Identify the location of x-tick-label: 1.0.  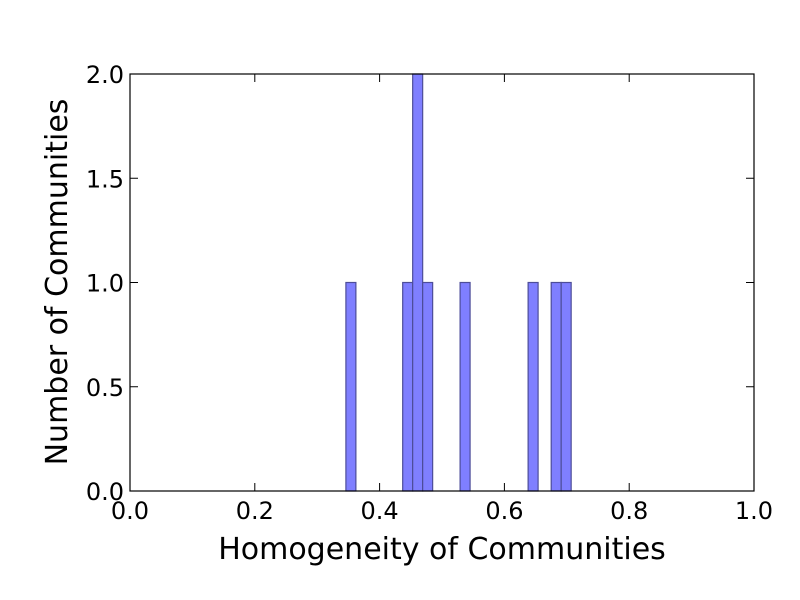
(754, 511).